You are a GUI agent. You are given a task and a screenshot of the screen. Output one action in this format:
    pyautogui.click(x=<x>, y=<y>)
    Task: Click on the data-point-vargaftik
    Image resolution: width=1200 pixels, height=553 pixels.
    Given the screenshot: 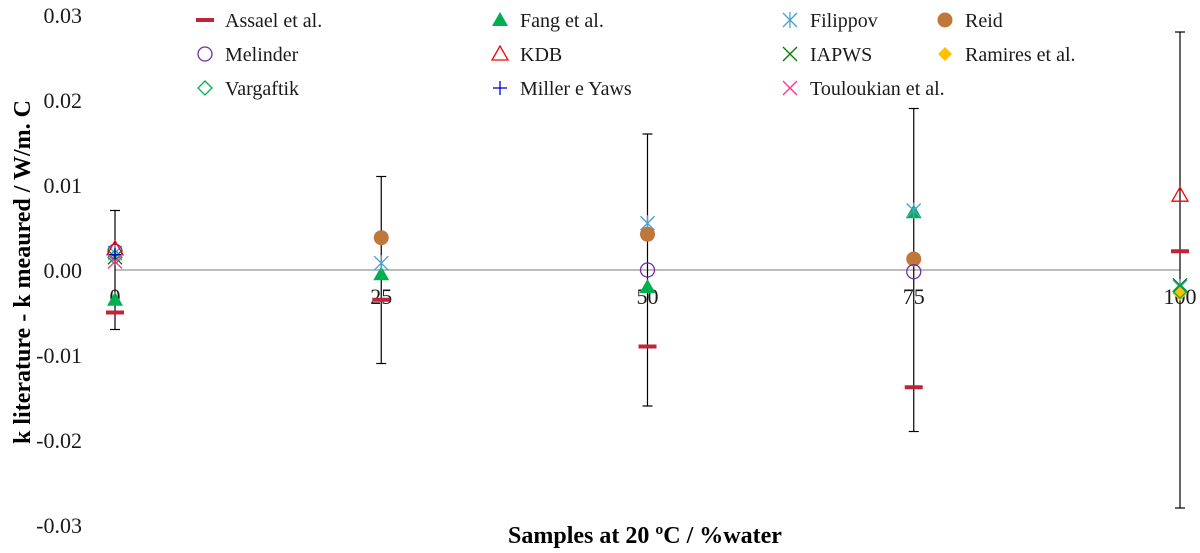 What is the action you would take?
    pyautogui.click(x=1180, y=291)
    